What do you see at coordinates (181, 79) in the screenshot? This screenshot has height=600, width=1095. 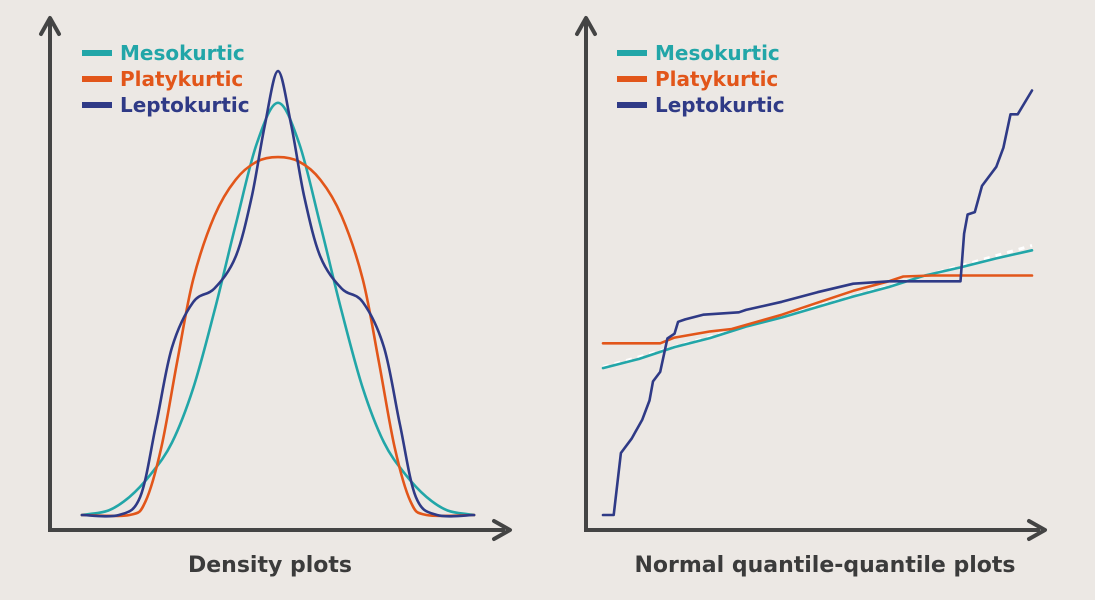 I see `density-legend-label-platykurtic: Platykurtic` at bounding box center [181, 79].